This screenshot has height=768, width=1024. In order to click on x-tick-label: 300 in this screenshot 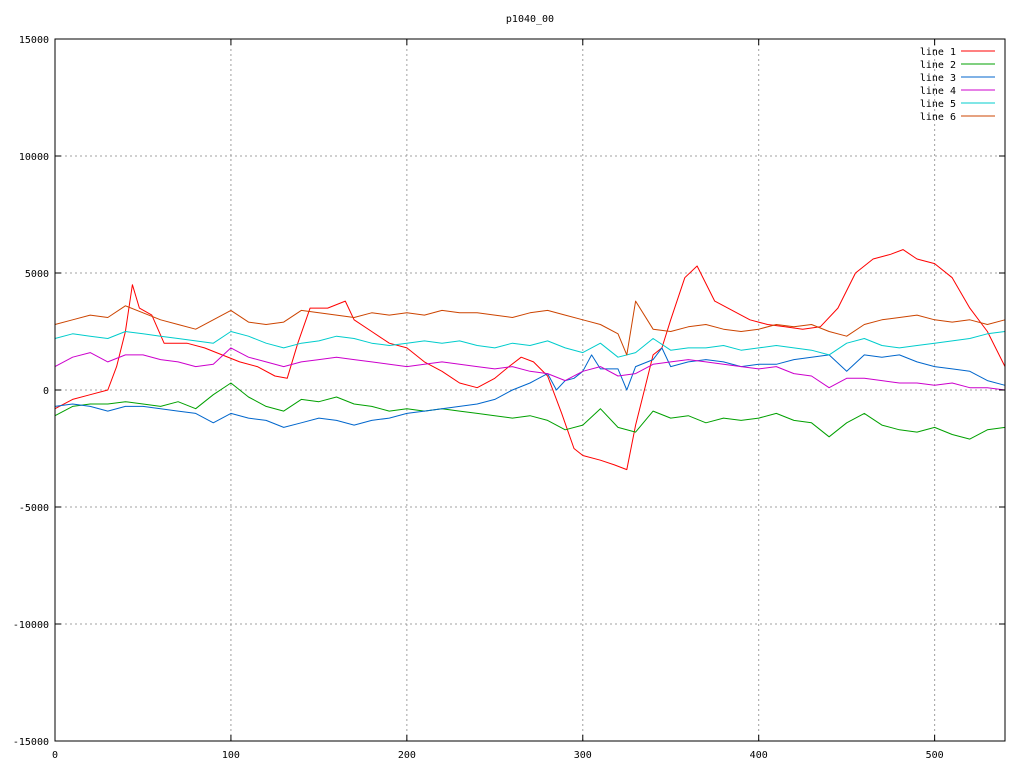, I will do `click(583, 755)`.